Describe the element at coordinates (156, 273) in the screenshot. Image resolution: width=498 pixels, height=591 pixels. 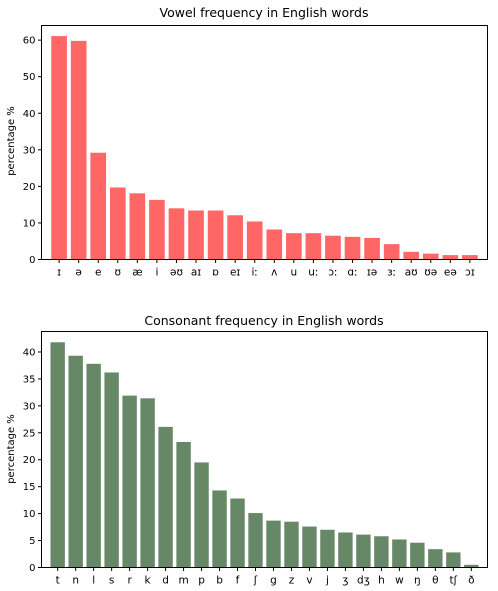
I see `x-tick-label: i` at that location.